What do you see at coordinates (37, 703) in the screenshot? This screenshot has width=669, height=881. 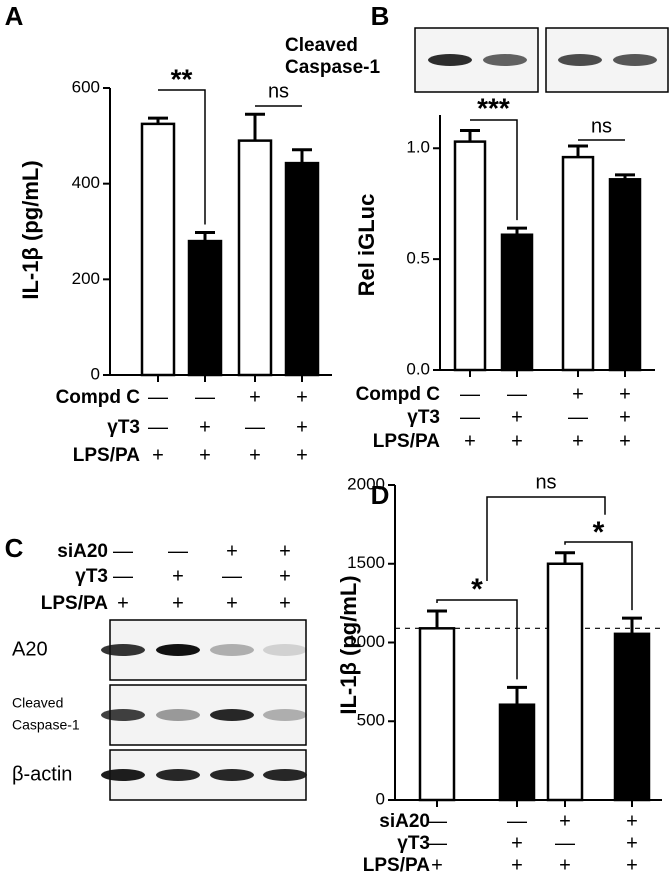 I see `blot-row-label: Cleaved` at bounding box center [37, 703].